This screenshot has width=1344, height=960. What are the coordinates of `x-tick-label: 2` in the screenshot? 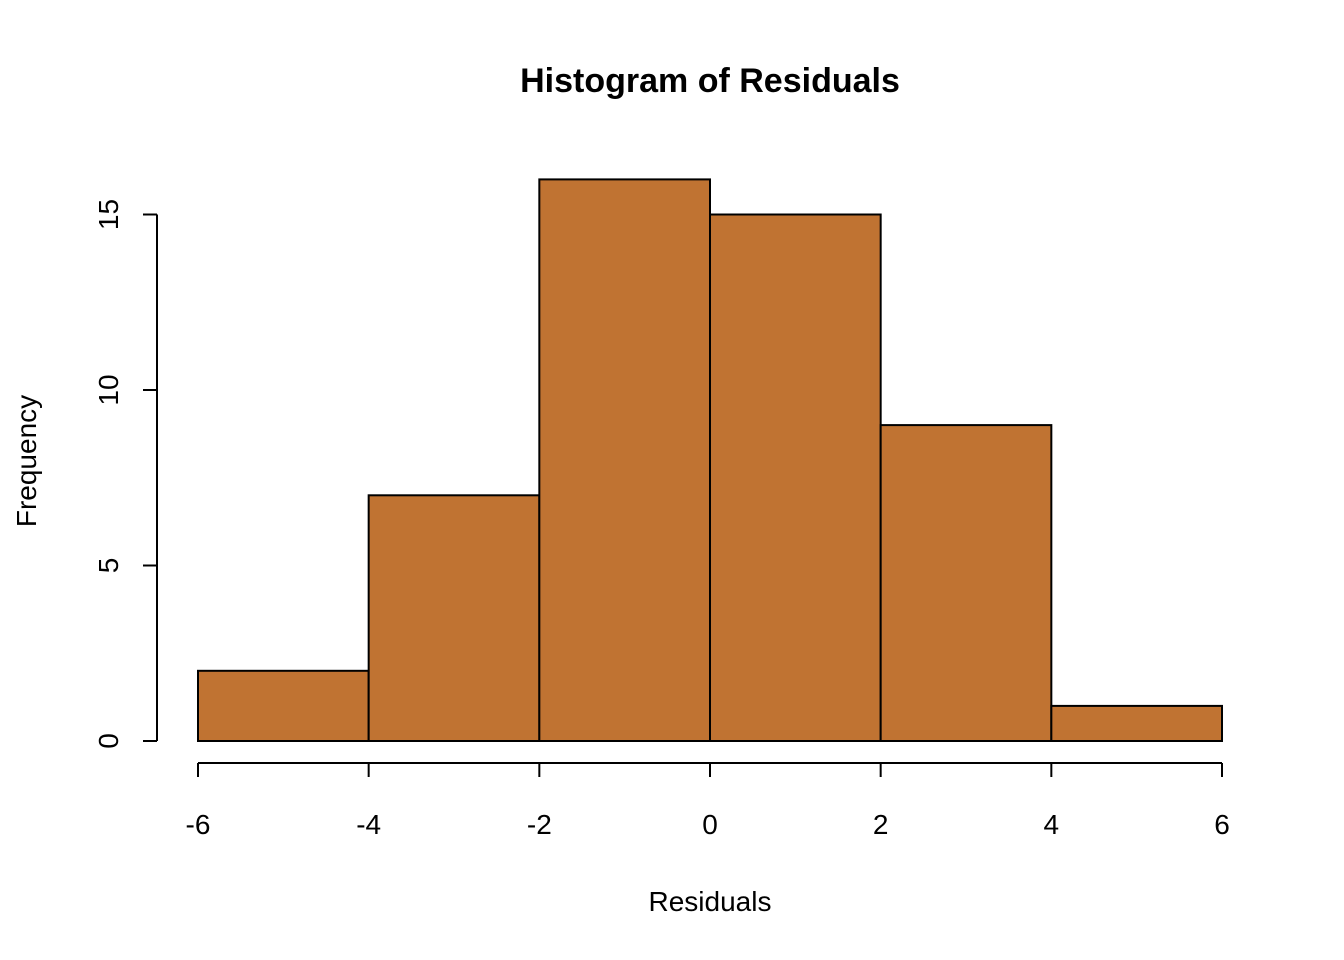 It's located at (881, 824).